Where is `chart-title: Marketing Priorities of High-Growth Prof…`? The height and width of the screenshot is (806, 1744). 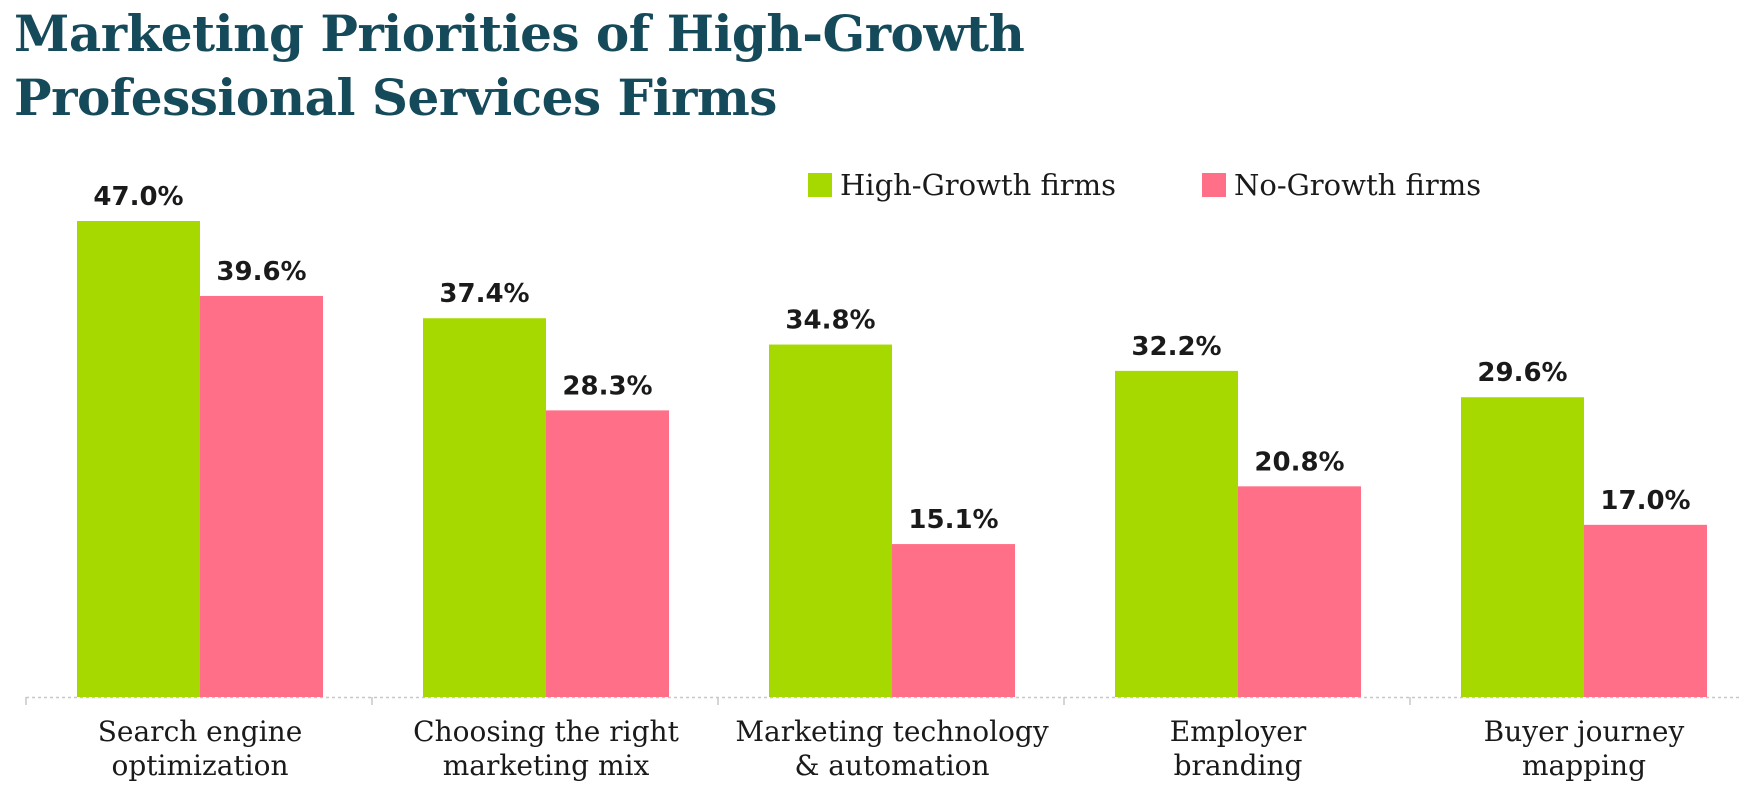 chart-title: Marketing Priorities of High-Growth Prof… is located at coordinates (519, 66).